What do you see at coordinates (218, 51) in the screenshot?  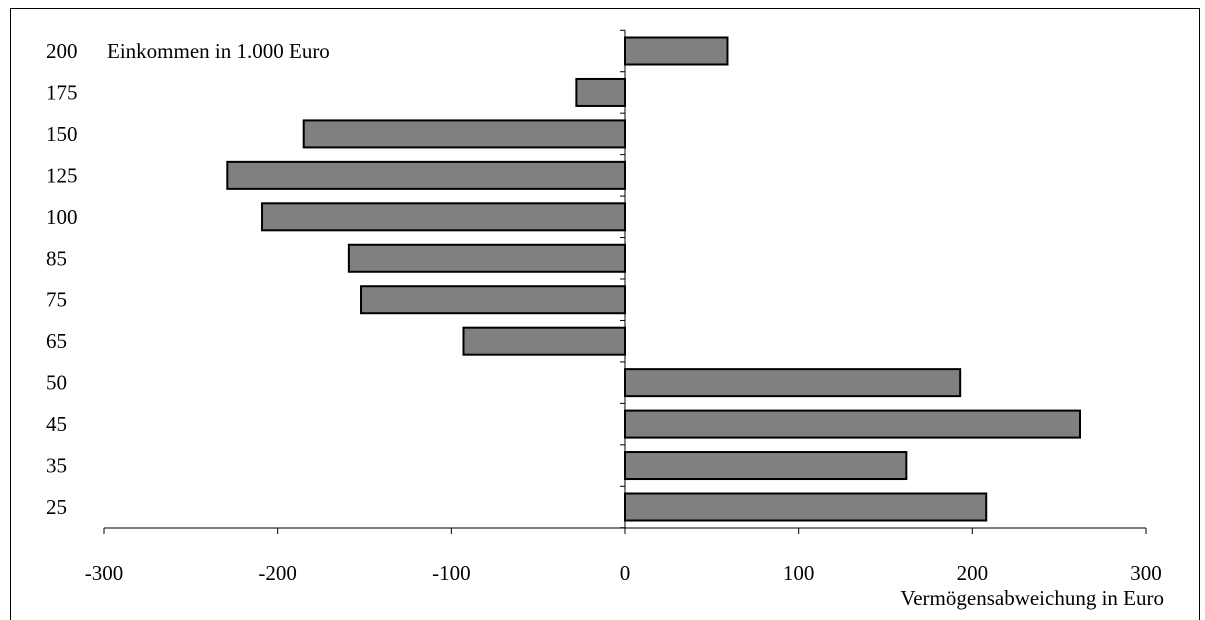 I see `y-axis-title: Einkommen in 1.000 Euro` at bounding box center [218, 51].